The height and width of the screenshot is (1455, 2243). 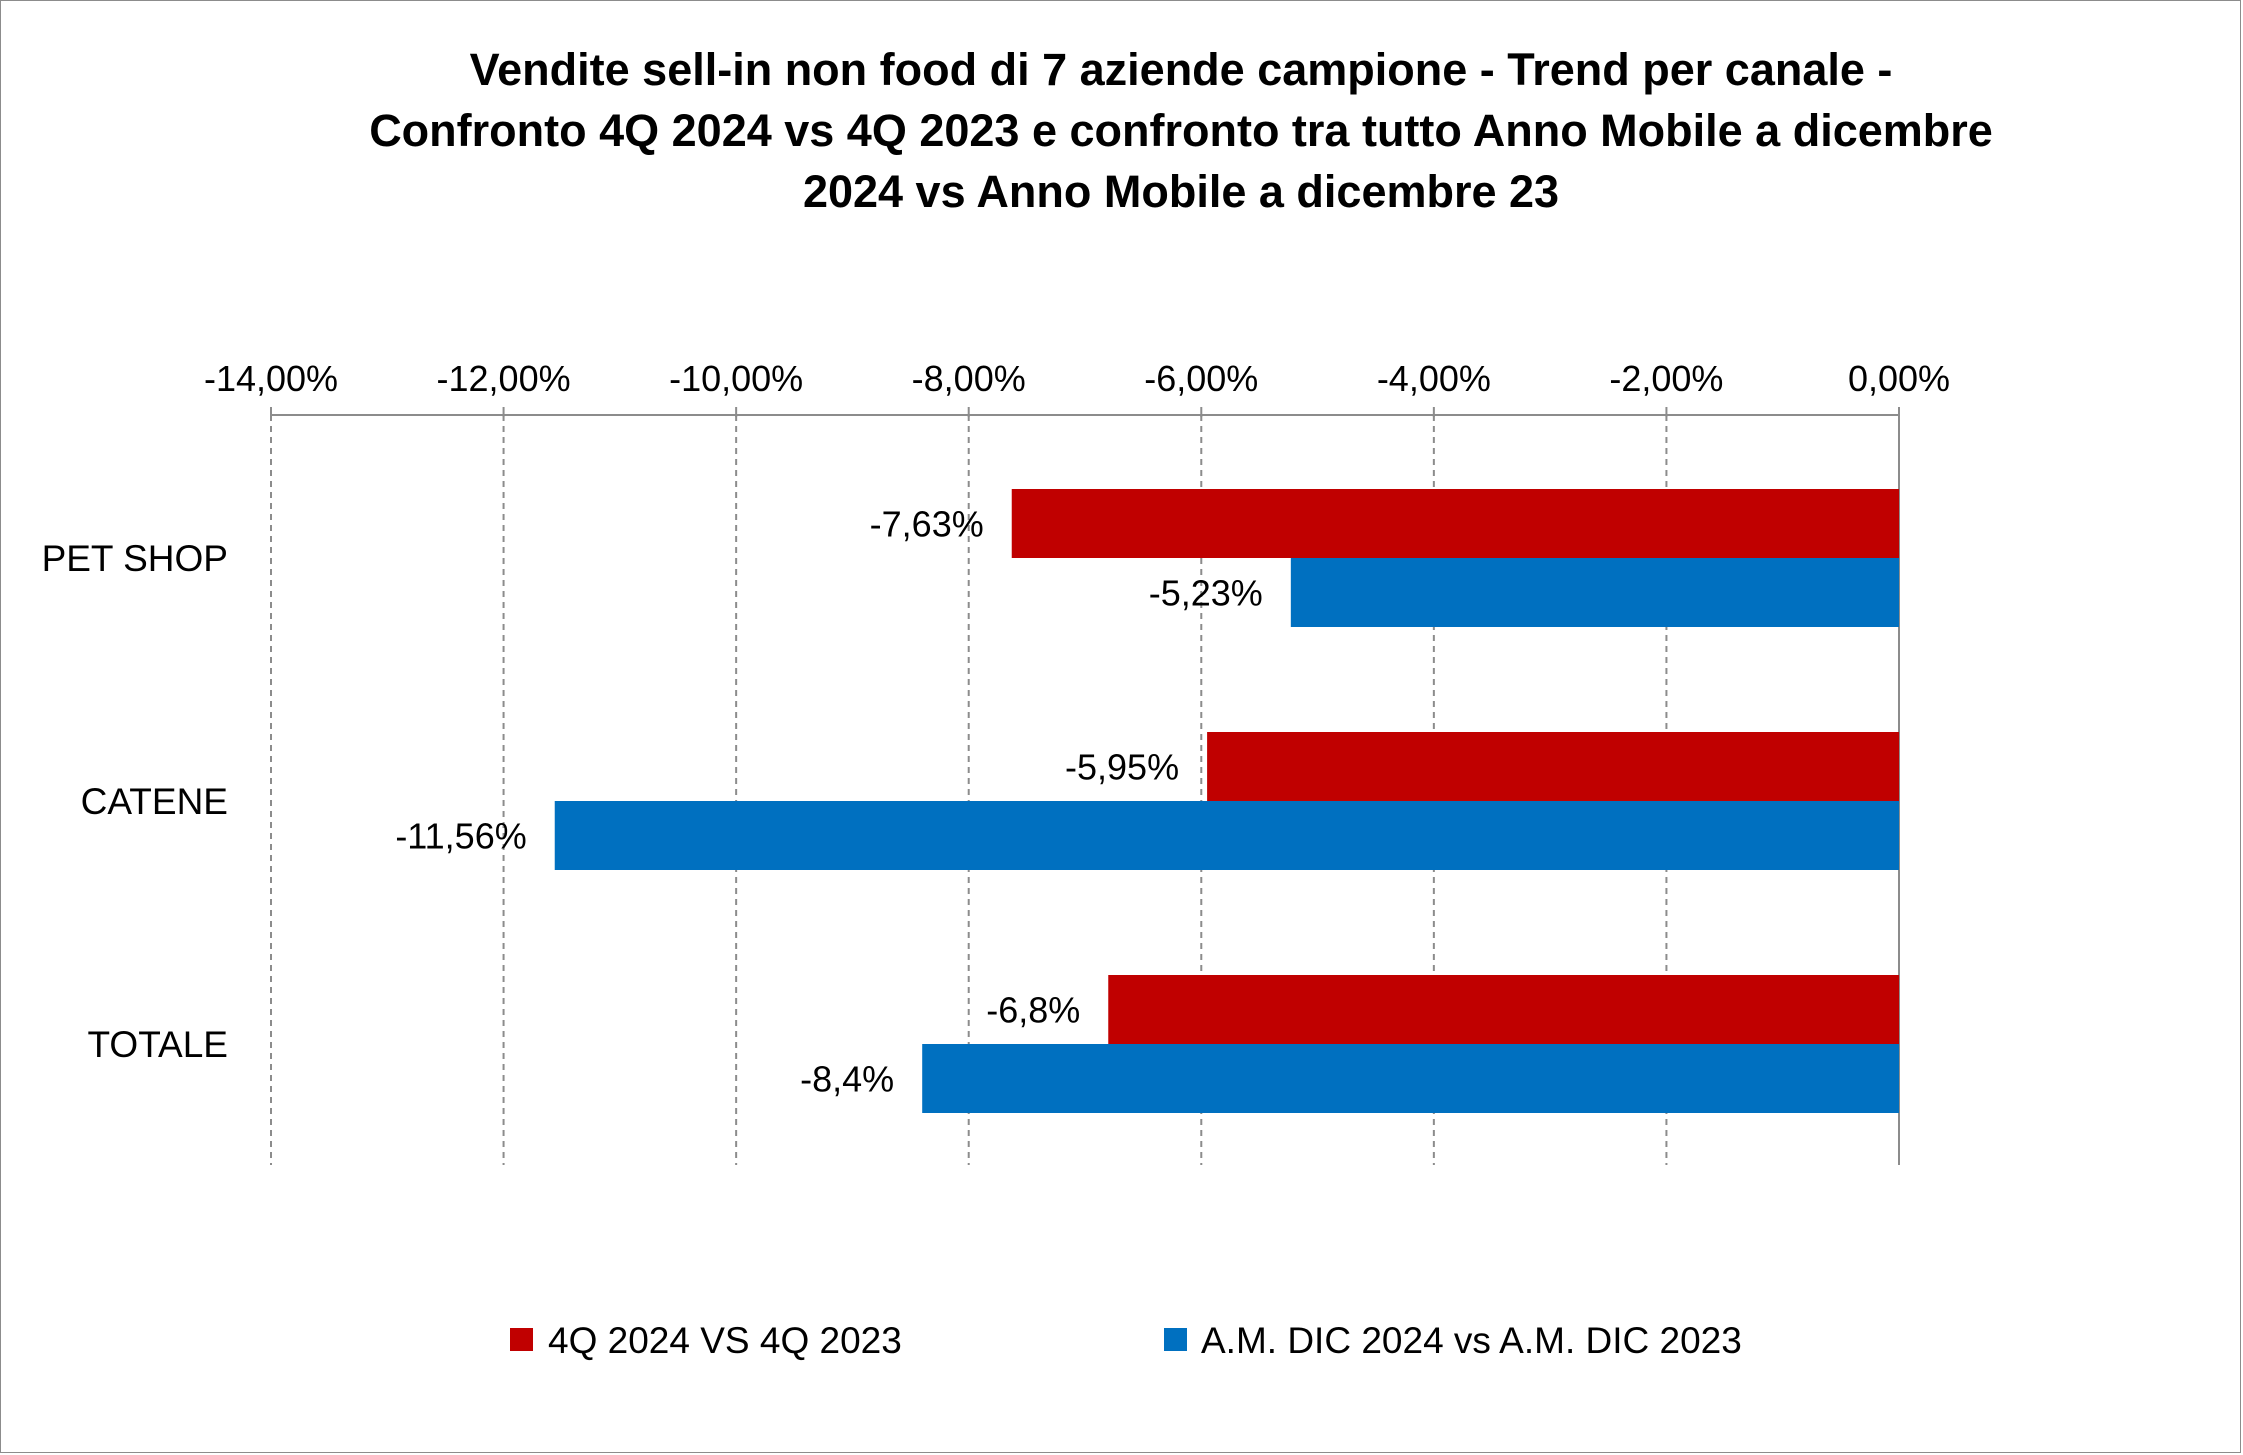 I want to click on data-label: -11,56%, so click(x=460, y=836).